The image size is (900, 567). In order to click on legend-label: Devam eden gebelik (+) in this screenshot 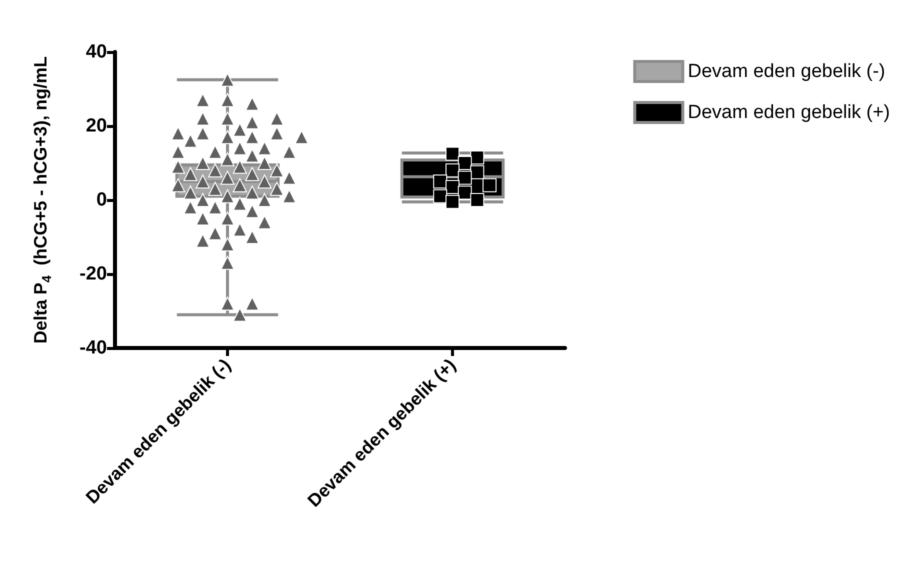, I will do `click(789, 112)`.